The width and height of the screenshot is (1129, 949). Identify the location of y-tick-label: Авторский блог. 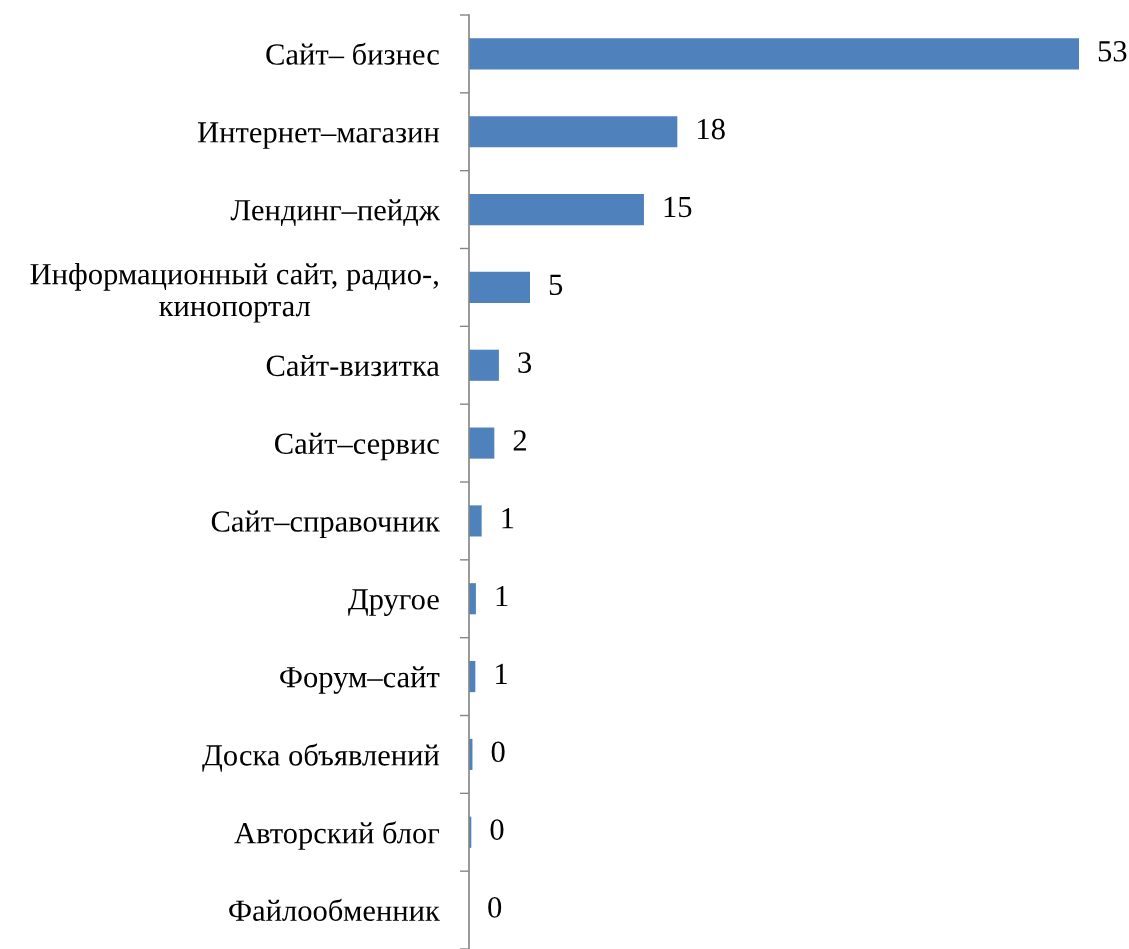
(337, 835).